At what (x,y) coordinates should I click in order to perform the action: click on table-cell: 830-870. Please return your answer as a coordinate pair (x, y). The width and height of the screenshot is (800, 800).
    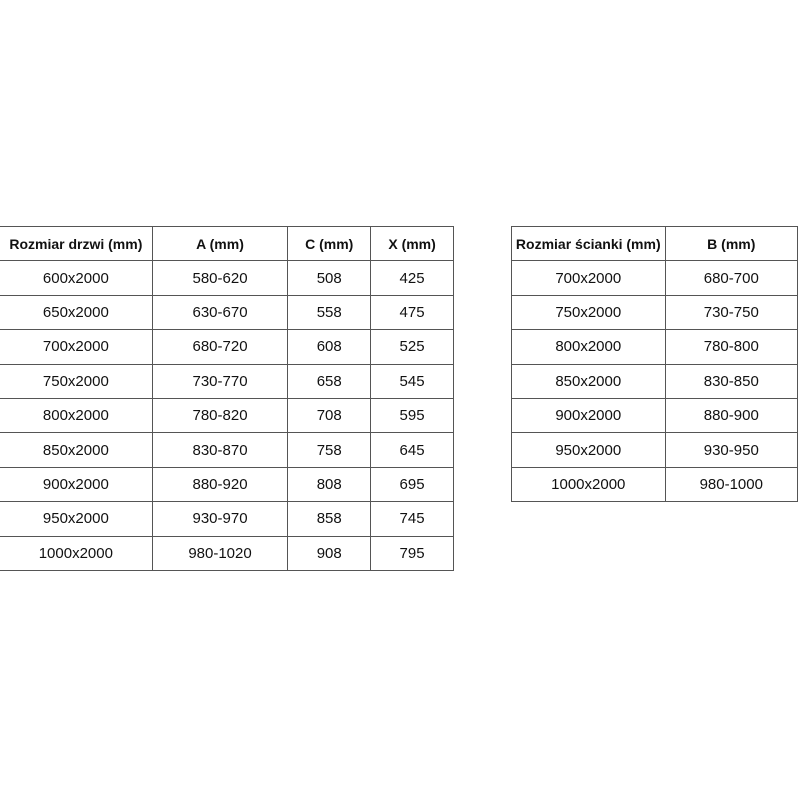
    Looking at the image, I should click on (220, 450).